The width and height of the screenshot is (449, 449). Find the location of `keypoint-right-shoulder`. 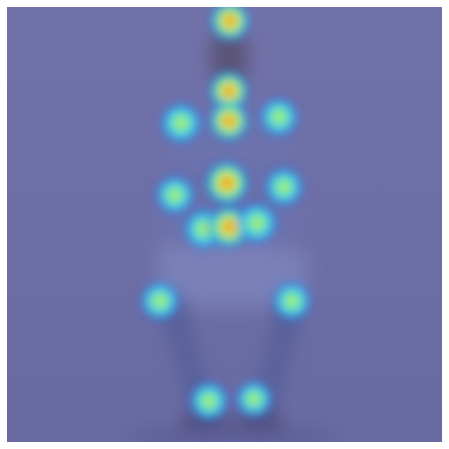

keypoint-right-shoulder is located at coordinates (181, 123).